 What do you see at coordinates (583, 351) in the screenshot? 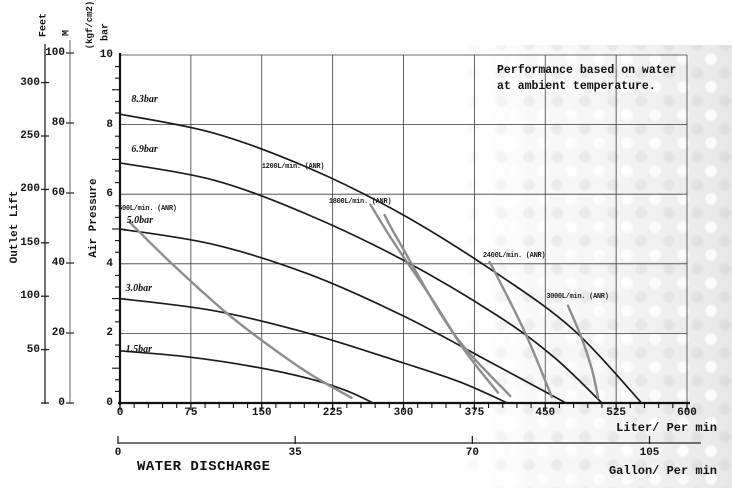
I see `air-line-3000L-min` at bounding box center [583, 351].